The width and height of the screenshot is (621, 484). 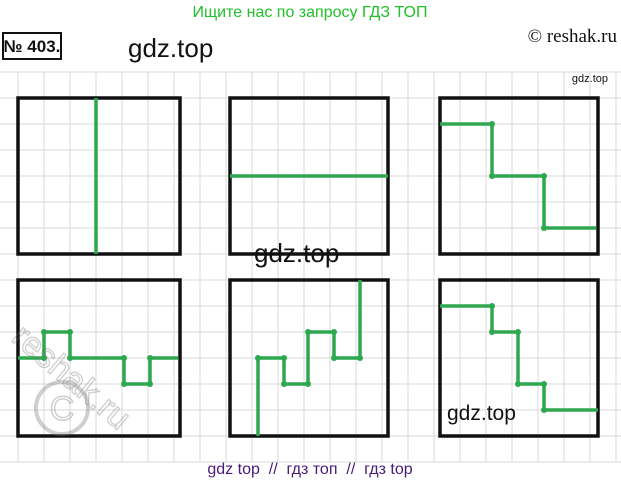 I want to click on copyright: © reshak.ru, so click(x=573, y=36).